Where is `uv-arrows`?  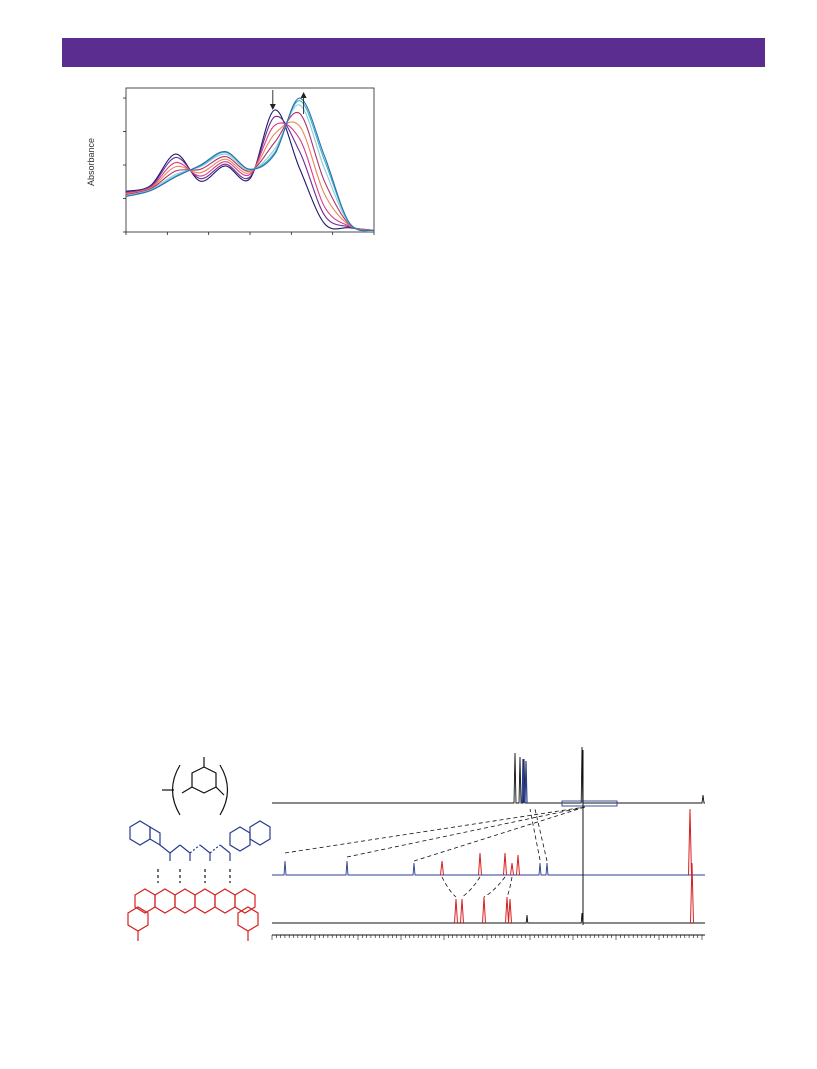 uv-arrows is located at coordinates (288, 102).